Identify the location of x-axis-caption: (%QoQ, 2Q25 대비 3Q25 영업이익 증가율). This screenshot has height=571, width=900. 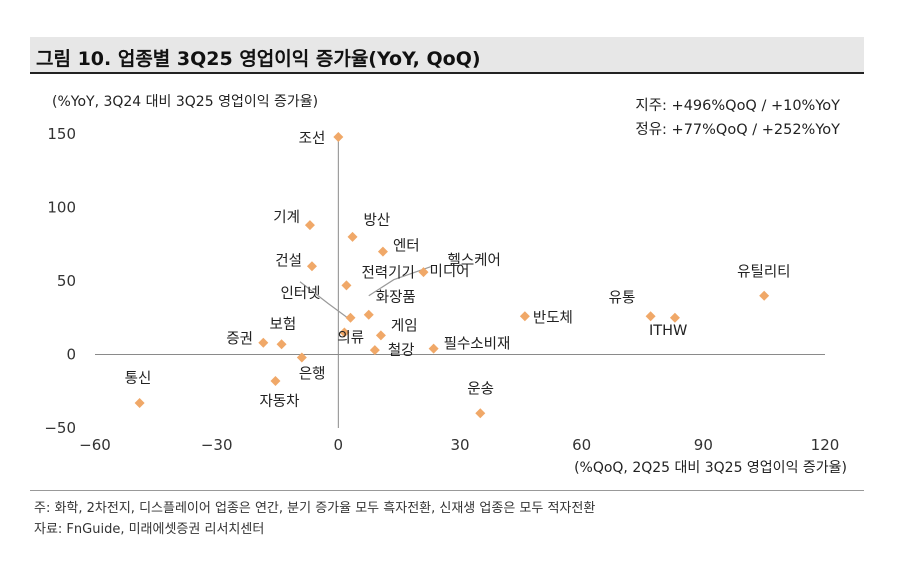
(710, 468).